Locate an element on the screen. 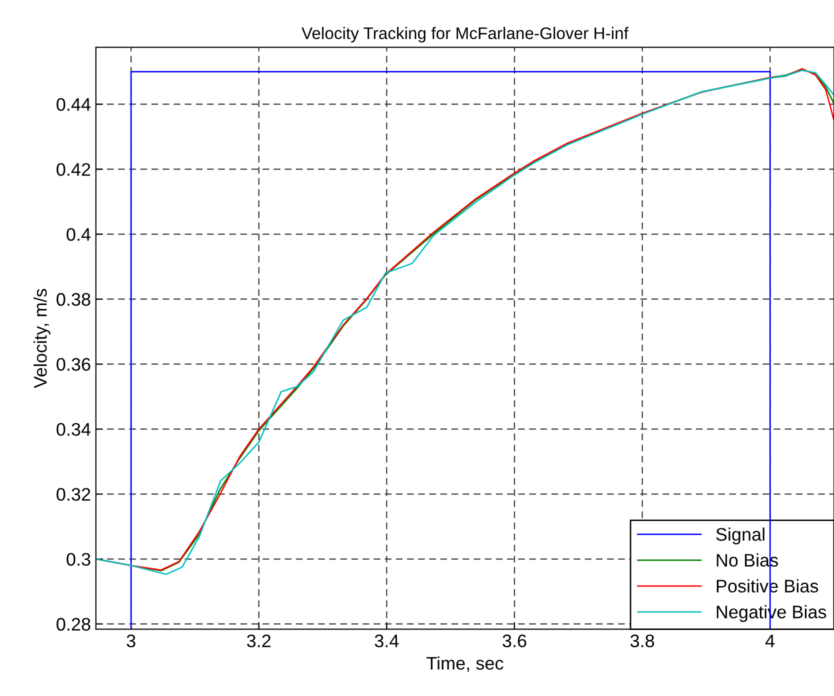 The image size is (834, 696). chart-title: Velocity Tracking for McFarlane-Glover H-inf is located at coordinates (465, 34).